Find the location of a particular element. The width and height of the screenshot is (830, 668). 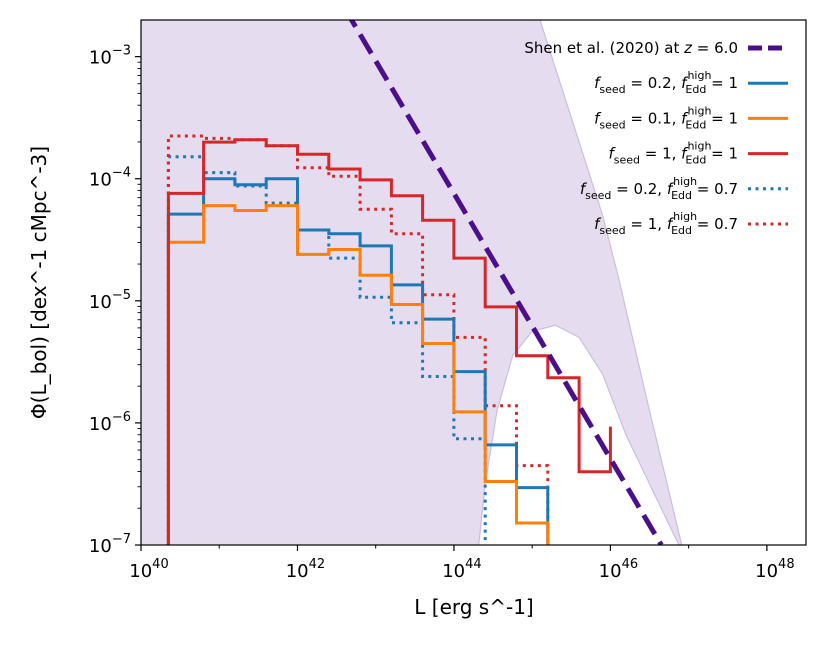

y-tick-label: 10⁻⁷ is located at coordinates (110, 544).